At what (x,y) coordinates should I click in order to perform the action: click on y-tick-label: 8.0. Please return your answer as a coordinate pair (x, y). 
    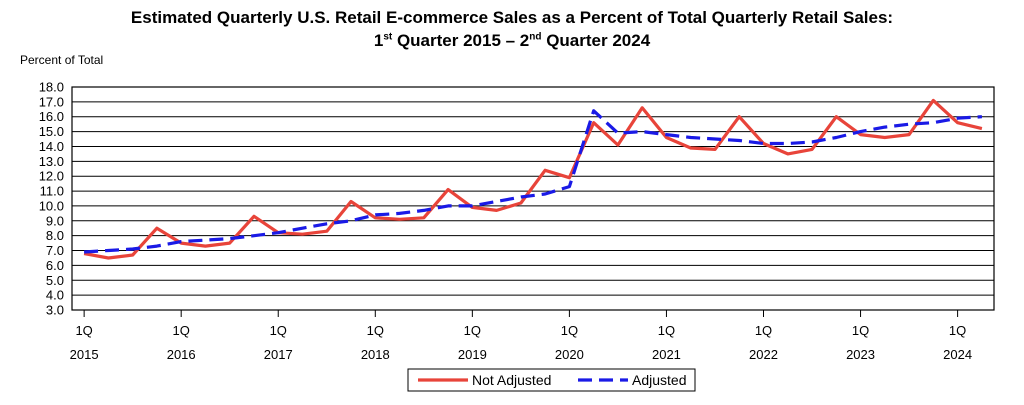
    Looking at the image, I should click on (55, 235).